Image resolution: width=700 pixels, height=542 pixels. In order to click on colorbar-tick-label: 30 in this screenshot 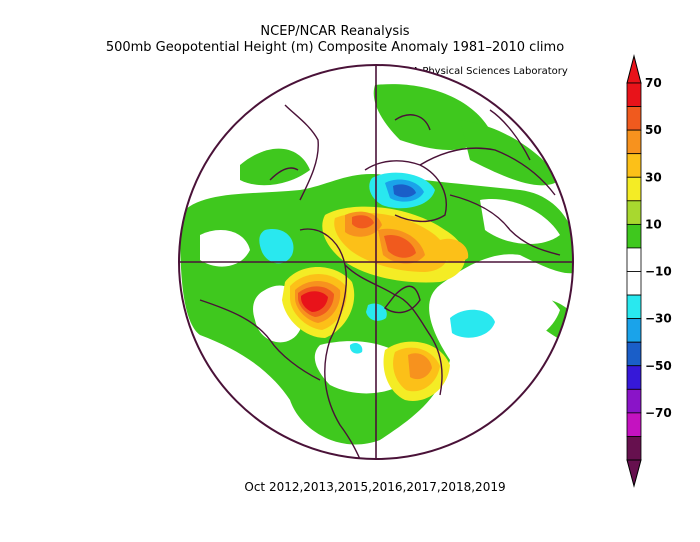, I will do `click(653, 177)`.